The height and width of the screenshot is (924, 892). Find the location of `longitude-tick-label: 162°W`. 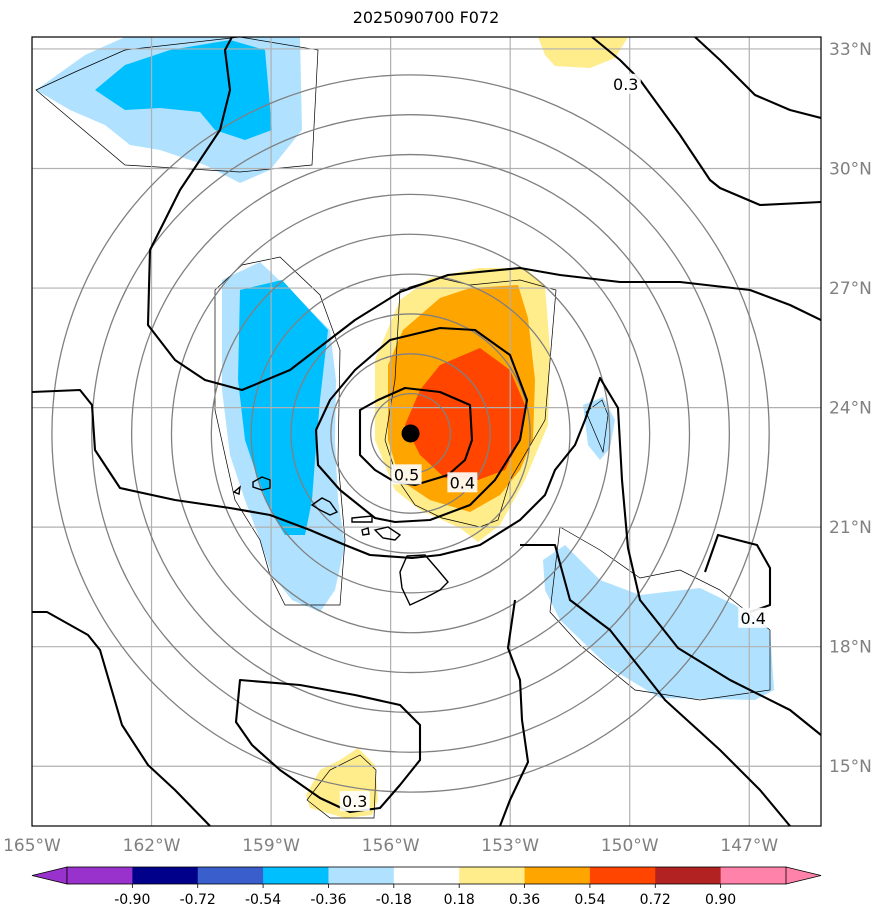

longitude-tick-label: 162°W is located at coordinates (152, 846).